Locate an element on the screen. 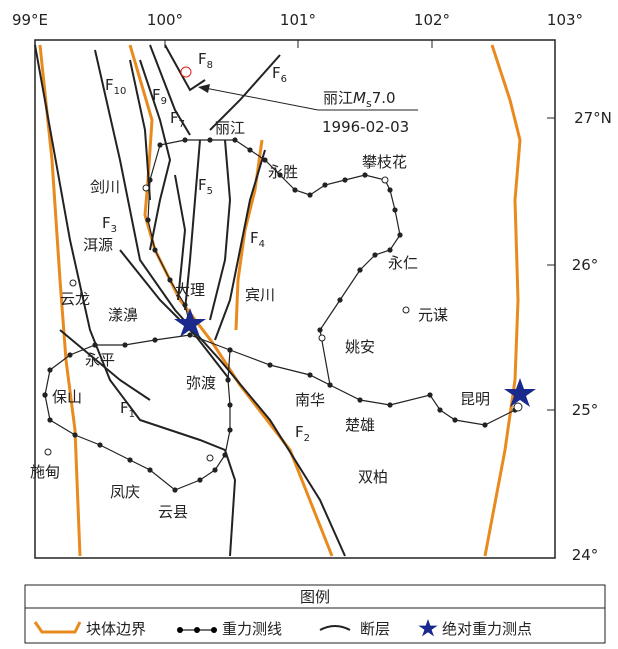  place-label: 宾川 is located at coordinates (260, 295).